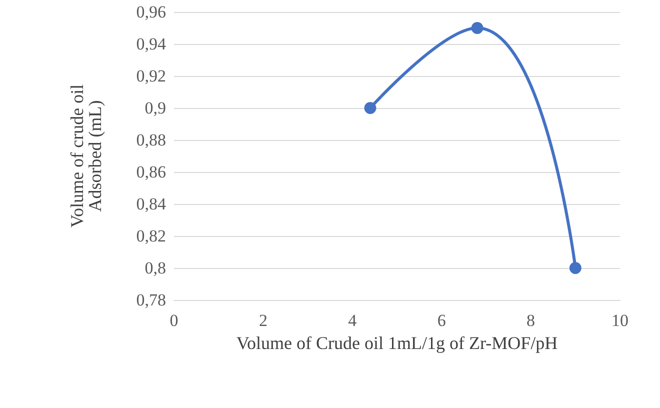  Describe the element at coordinates (155, 108) in the screenshot. I see `y-tick-label: 0,9` at that location.